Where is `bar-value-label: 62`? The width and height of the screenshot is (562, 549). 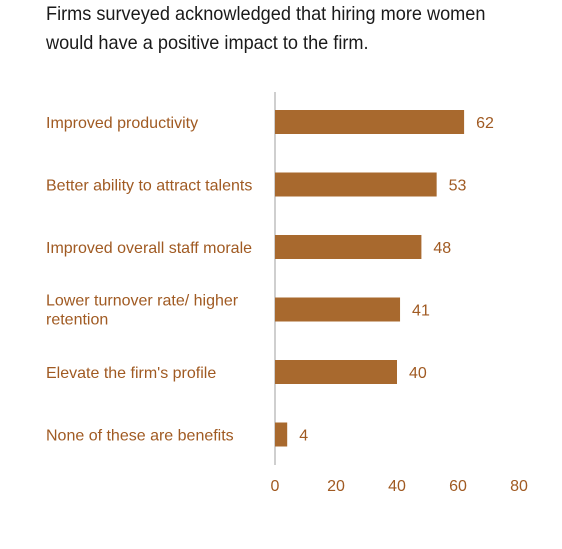 bar-value-label: 62 is located at coordinates (485, 123).